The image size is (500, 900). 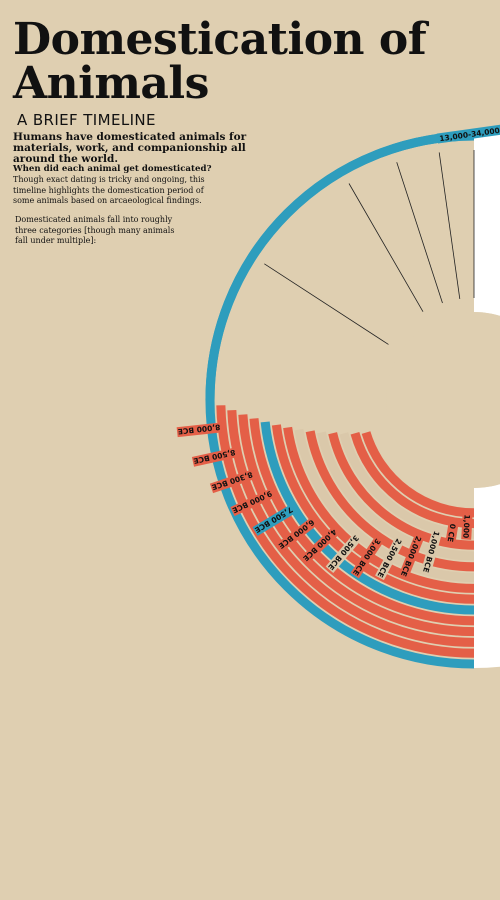 I want to click on page-title: Domestication of Animals, so click(x=220, y=61).